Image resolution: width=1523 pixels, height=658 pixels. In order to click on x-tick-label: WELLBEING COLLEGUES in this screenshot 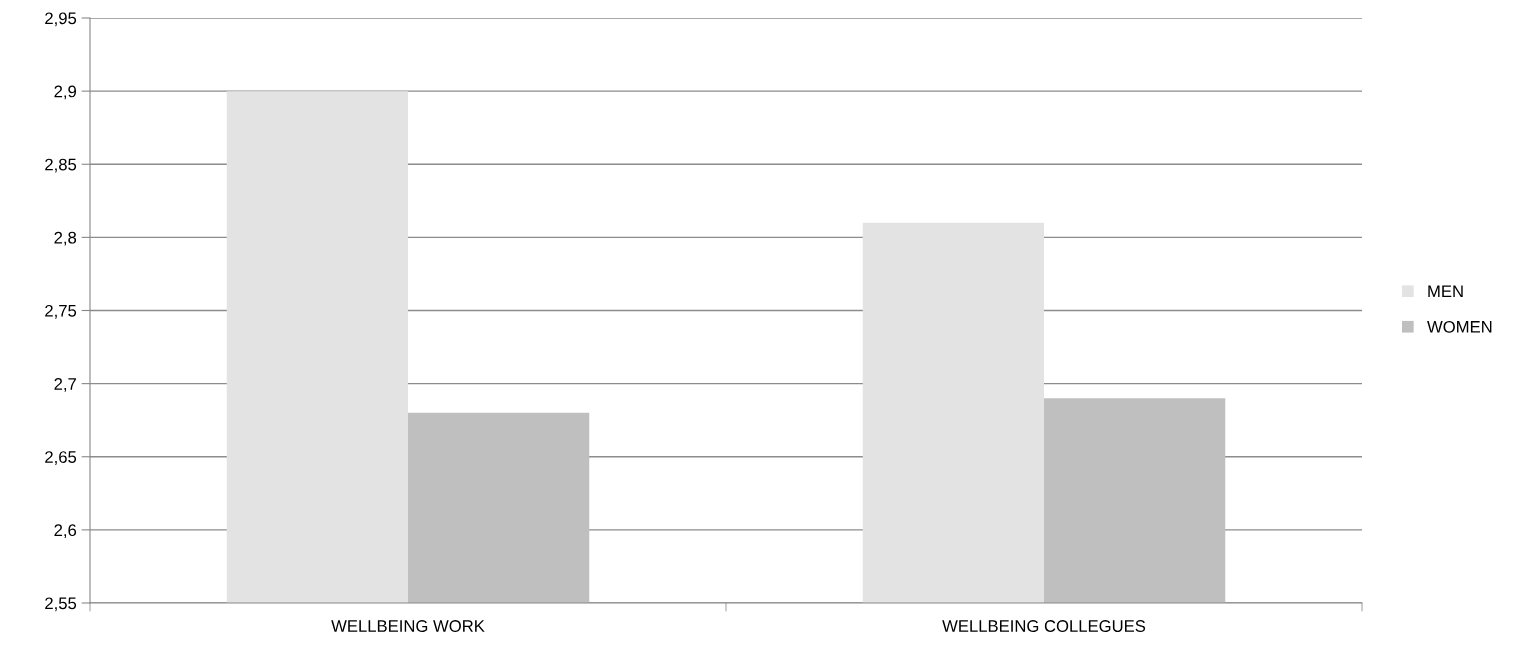, I will do `click(1044, 626)`.